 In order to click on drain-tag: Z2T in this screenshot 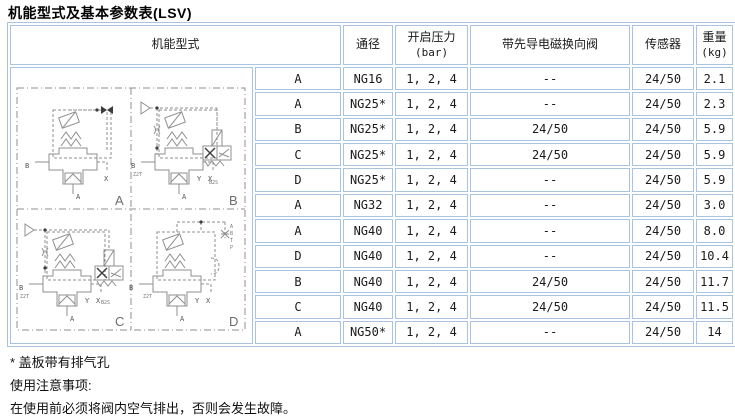, I will do `click(24, 297)`.